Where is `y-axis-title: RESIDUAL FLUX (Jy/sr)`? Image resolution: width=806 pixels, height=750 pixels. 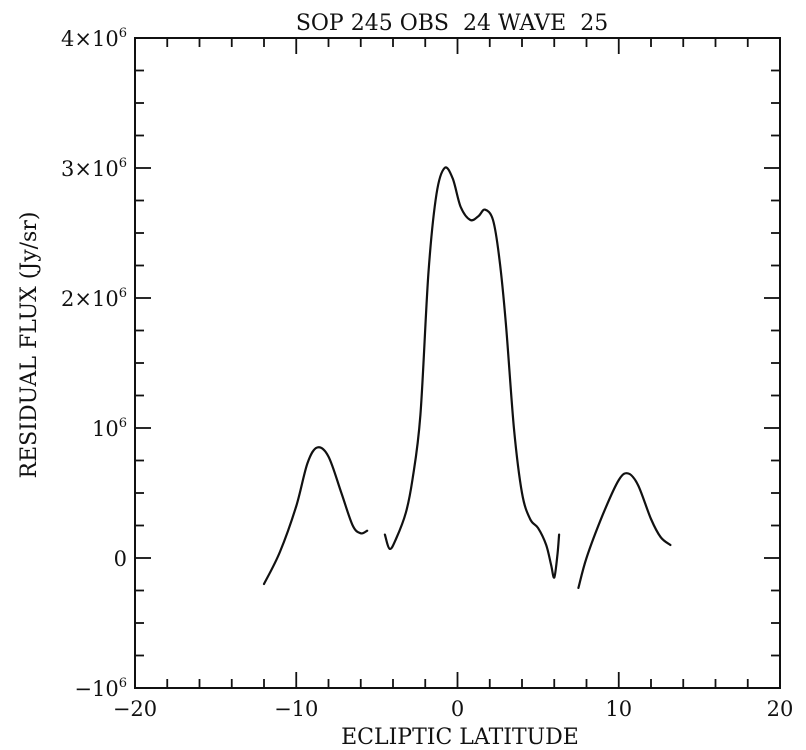 y-axis-title: RESIDUAL FLUX (Jy/sr) is located at coordinates (29, 345).